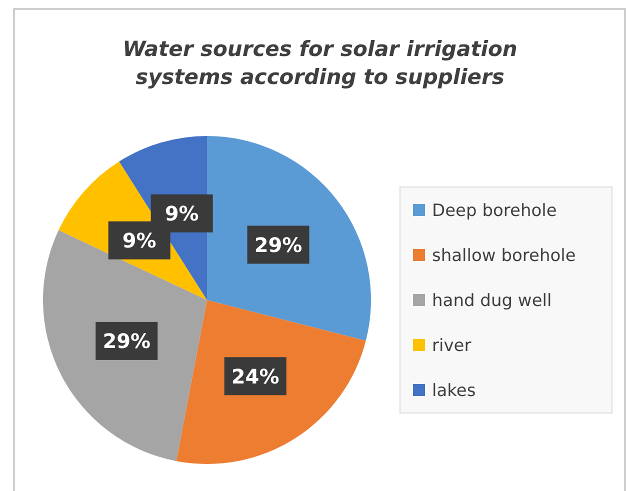 This screenshot has width=627, height=491. Describe the element at coordinates (255, 376) in the screenshot. I see `data-label: 24%` at that location.